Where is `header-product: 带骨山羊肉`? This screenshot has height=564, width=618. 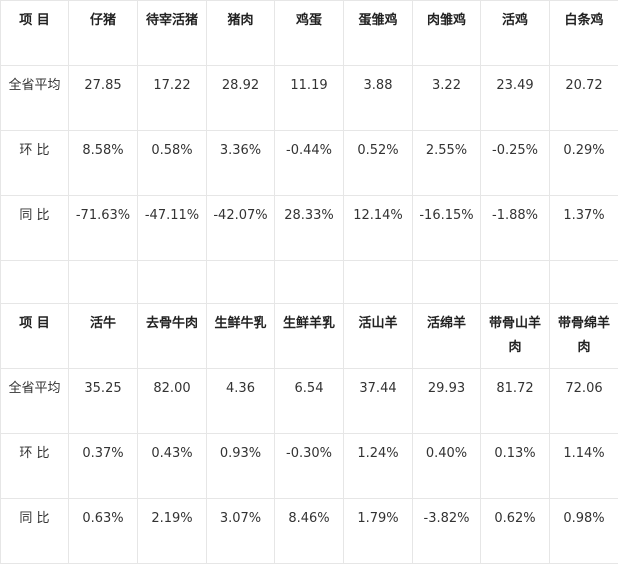
header-product: 带骨山羊肉 is located at coordinates (515, 336).